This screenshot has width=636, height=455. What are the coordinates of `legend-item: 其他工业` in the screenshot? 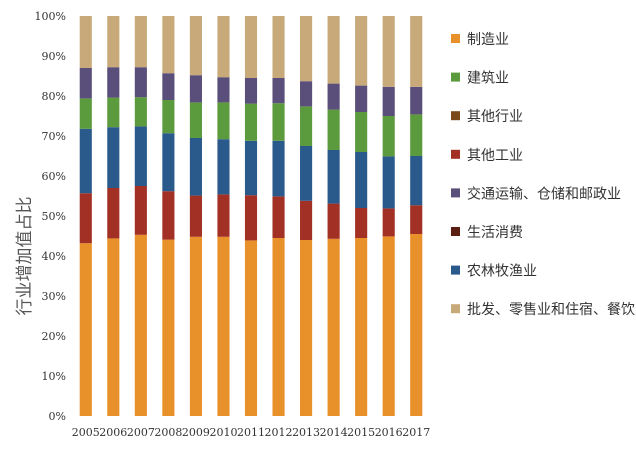 It's located at (487, 156).